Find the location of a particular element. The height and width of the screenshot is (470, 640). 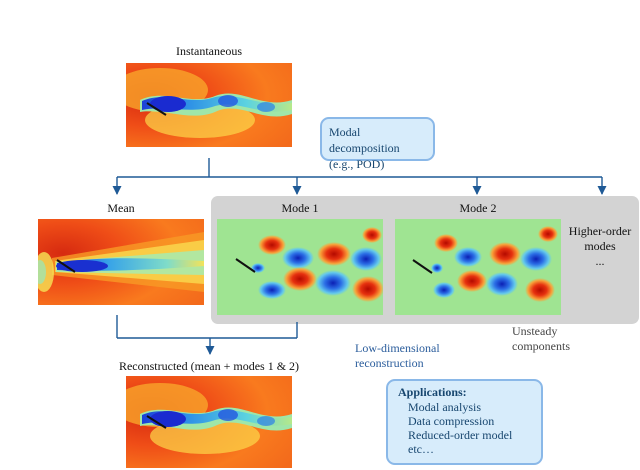

reconstructed-plate is located at coordinates (156, 422).